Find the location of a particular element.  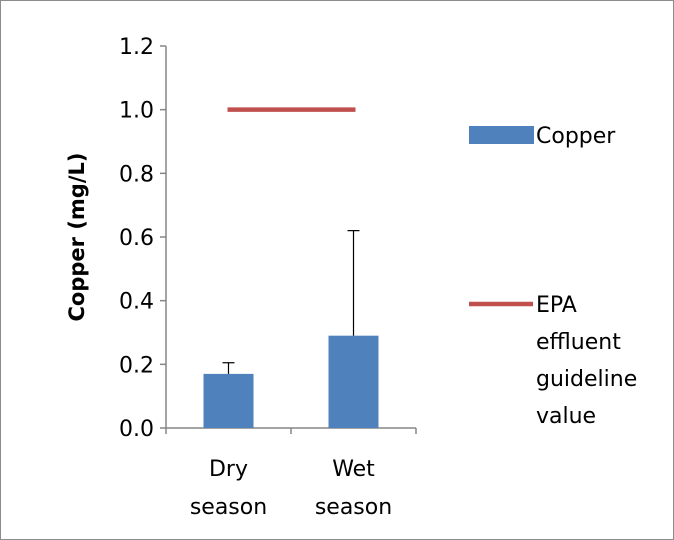

y-tick-label: 1.0 is located at coordinates (136, 111).